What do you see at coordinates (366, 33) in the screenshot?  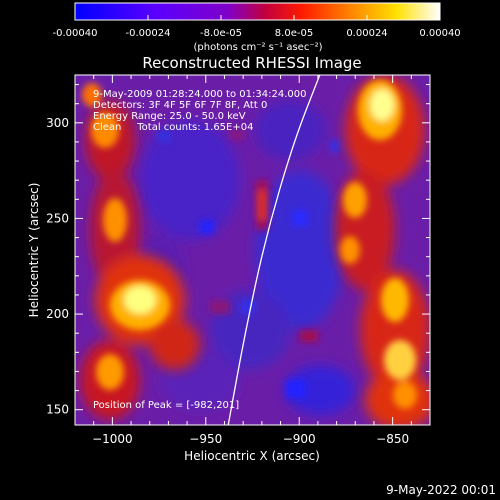 I see `colorbar-tick-label: 0.00024` at bounding box center [366, 33].